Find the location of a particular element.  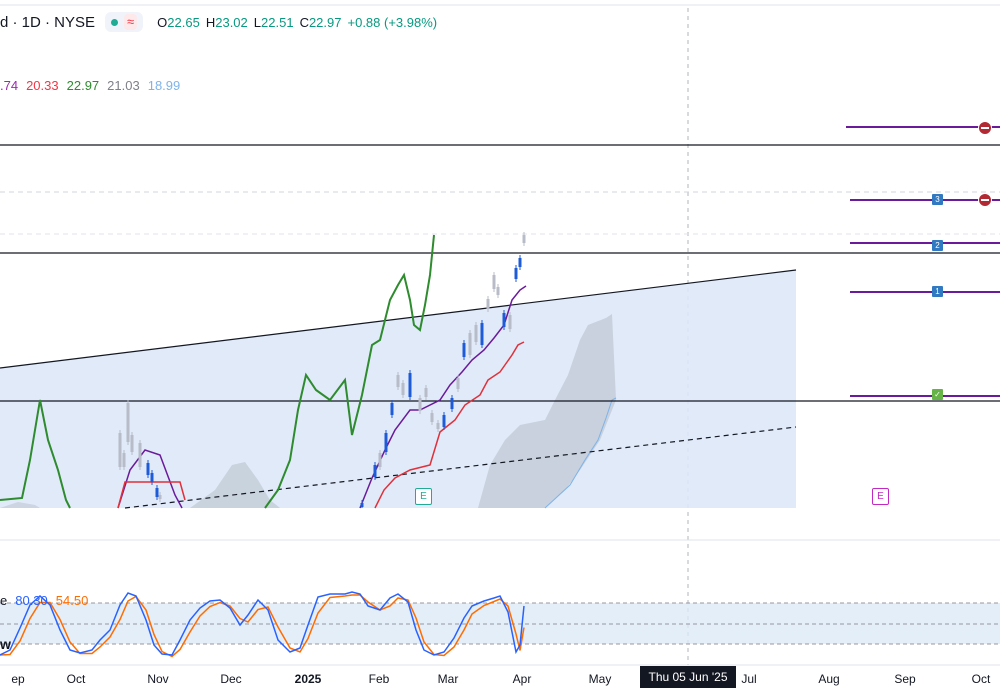

x-tick-label: May is located at coordinates (600, 679).